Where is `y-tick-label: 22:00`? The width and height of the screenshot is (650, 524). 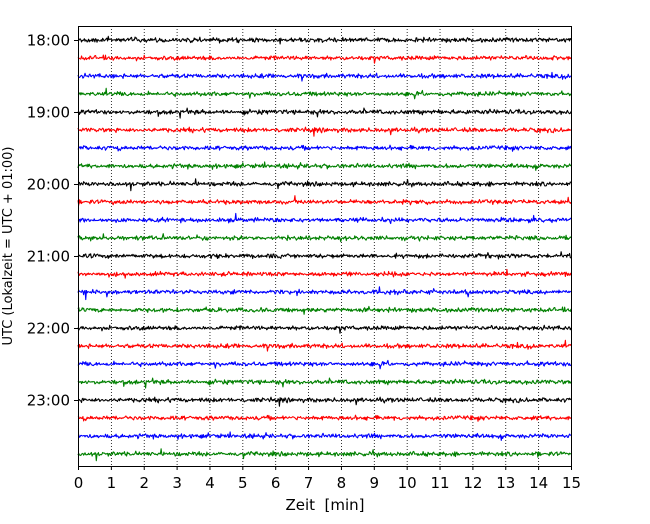
y-tick-label: 22:00 is located at coordinates (48, 329).